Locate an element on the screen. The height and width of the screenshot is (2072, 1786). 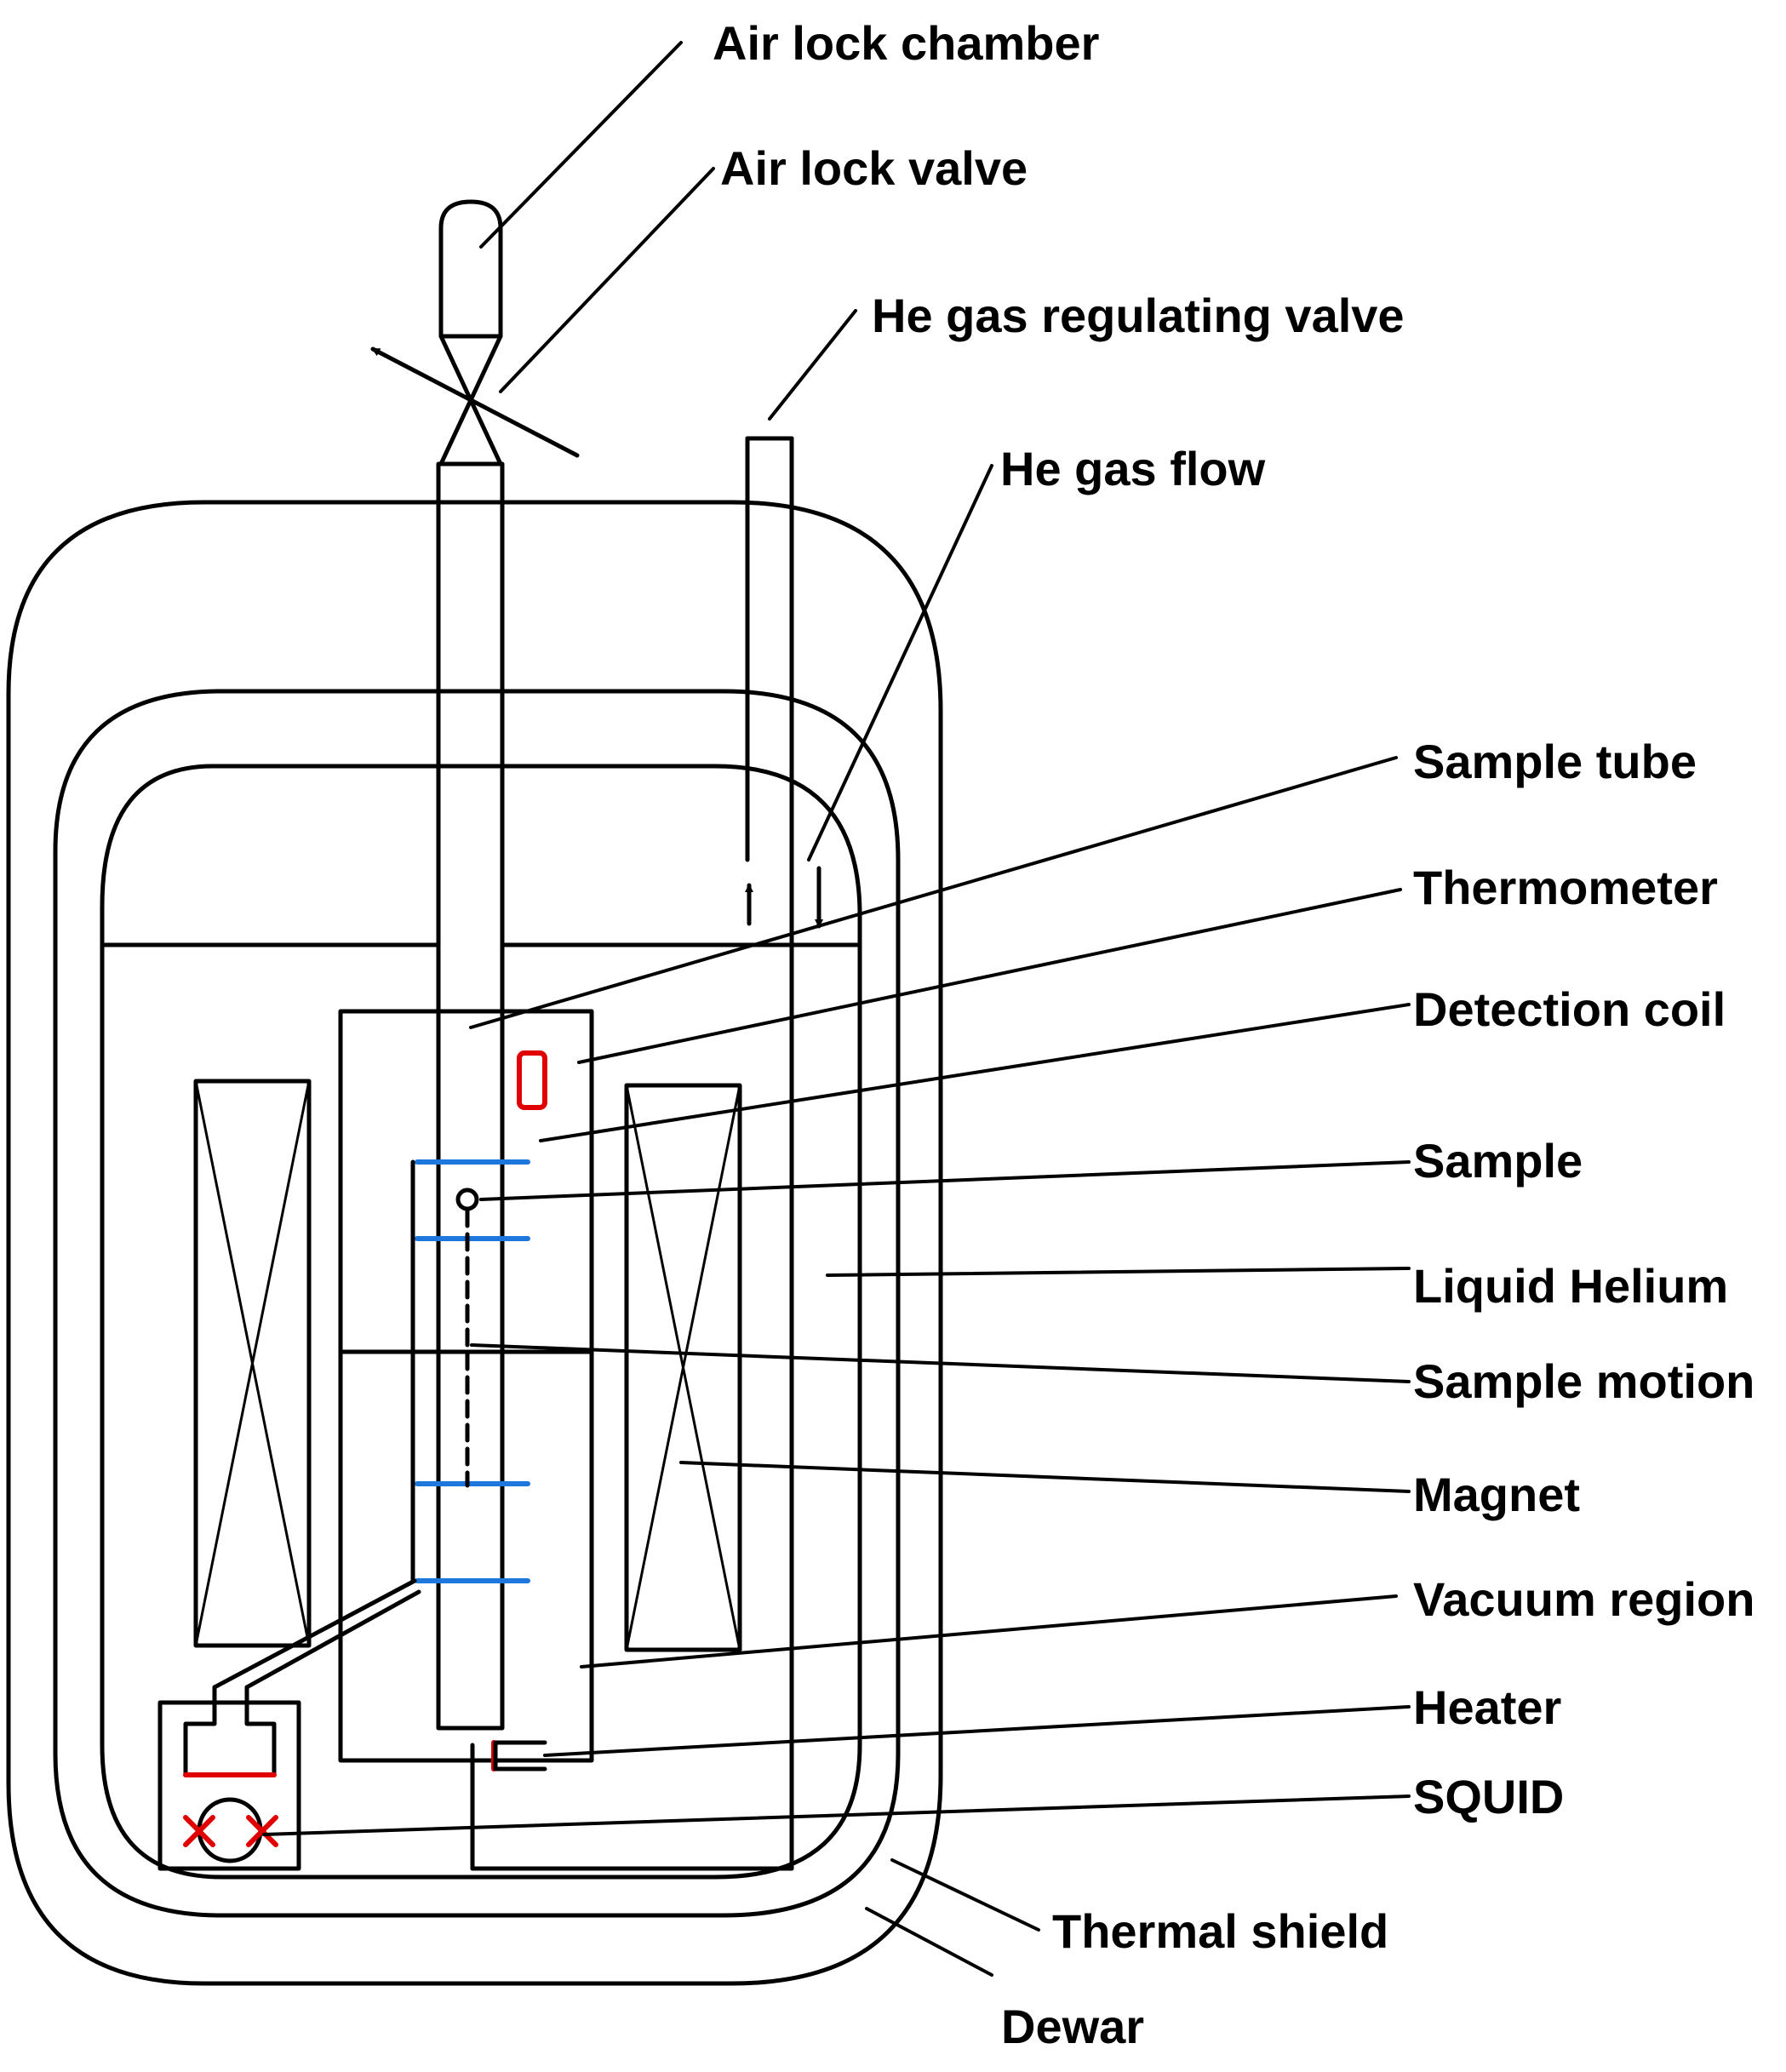
label-he-gas-regulating-valve: He gas regulating valve is located at coordinates (1138, 315).